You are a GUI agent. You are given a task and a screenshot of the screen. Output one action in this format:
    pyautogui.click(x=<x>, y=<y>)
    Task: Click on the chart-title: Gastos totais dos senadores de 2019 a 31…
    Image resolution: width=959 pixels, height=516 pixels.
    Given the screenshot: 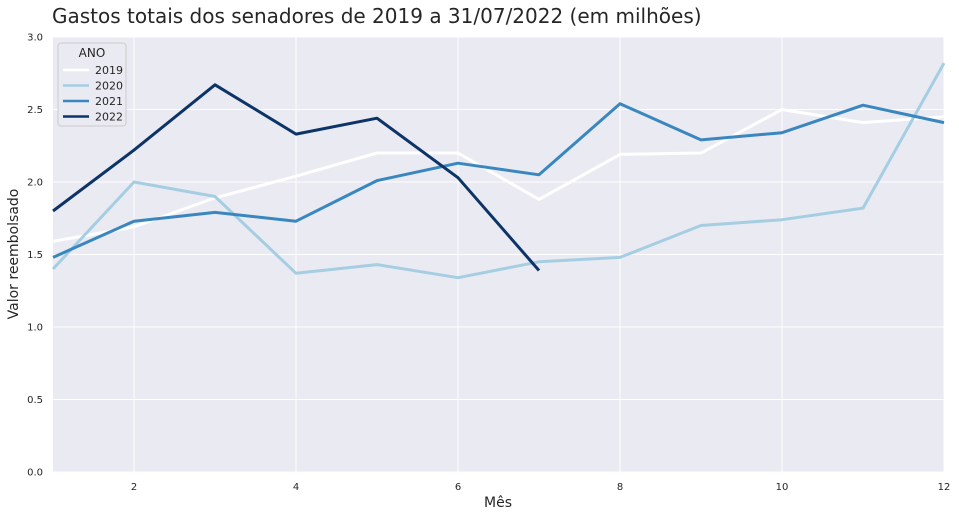 What is the action you would take?
    pyautogui.click(x=377, y=16)
    